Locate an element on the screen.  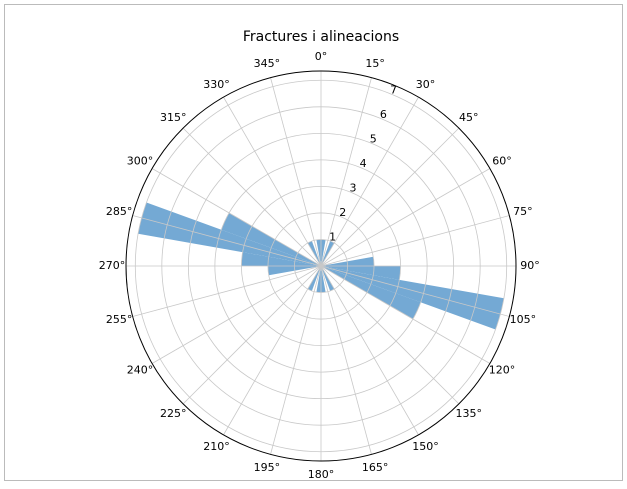
theta-tick-label: 210° is located at coordinates (216, 446).